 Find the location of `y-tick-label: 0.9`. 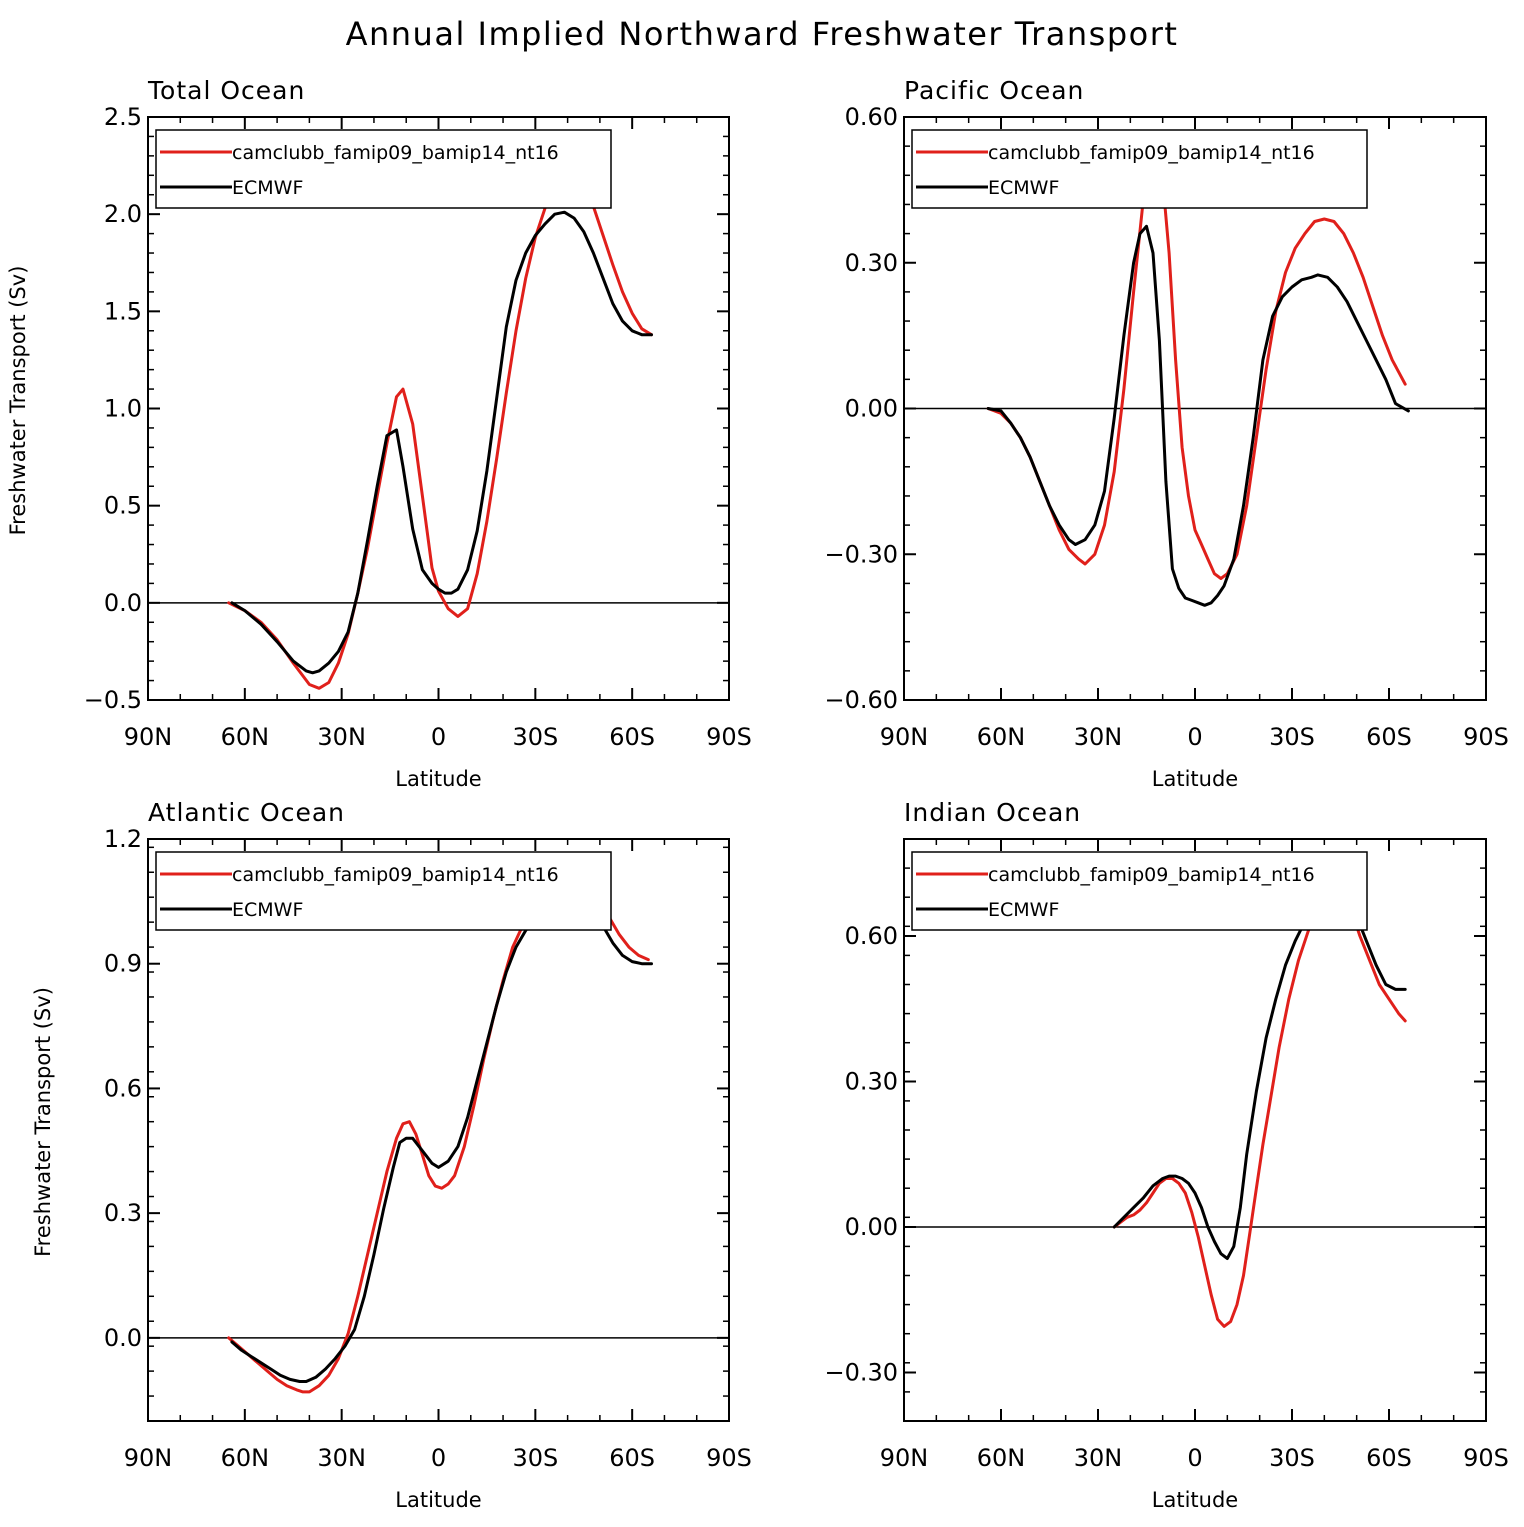

y-tick-label: 0.9 is located at coordinates (123, 964).